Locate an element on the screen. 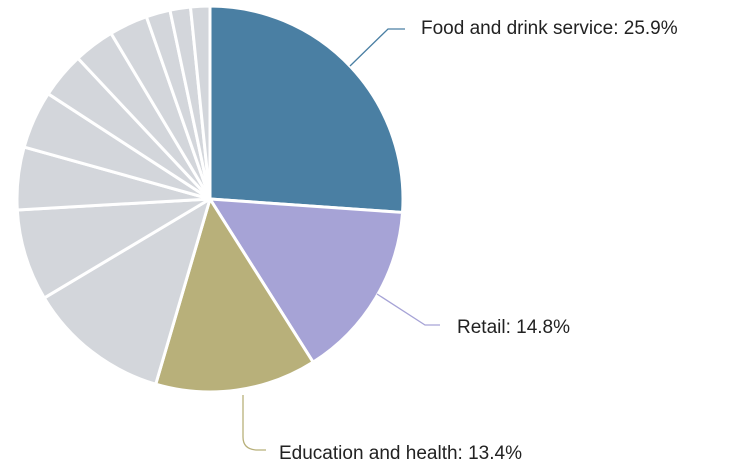 This screenshot has width=746, height=465. leader-line-food-and-drink-service is located at coordinates (377, 47).